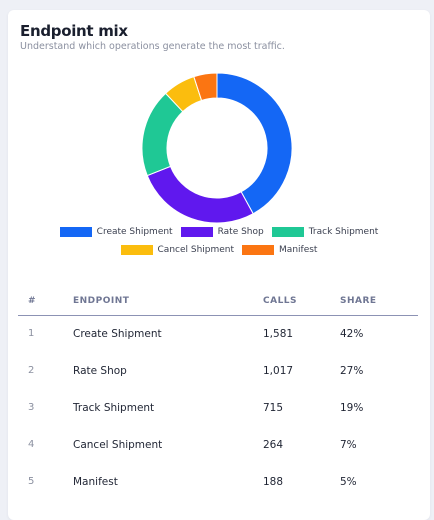 This screenshot has height=520, width=434. I want to click on endpoint-cell: Create Shipment, so click(117, 333).